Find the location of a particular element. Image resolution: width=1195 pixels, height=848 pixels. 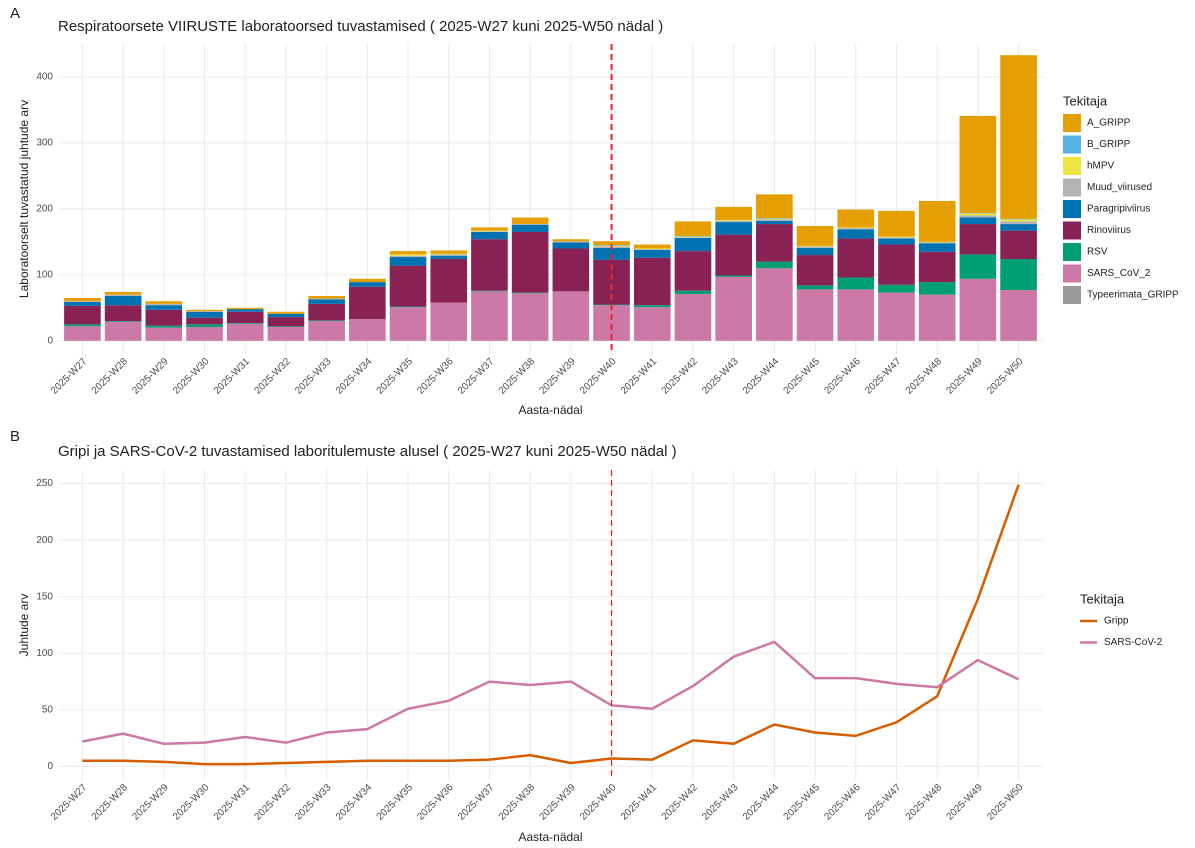

x-tick-label: 2025-W36 is located at coordinates (435, 802).